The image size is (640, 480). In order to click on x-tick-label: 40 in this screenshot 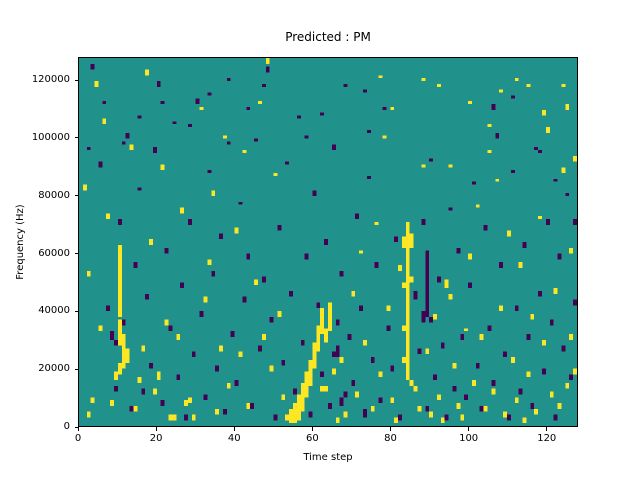, I will do `click(234, 438)`.